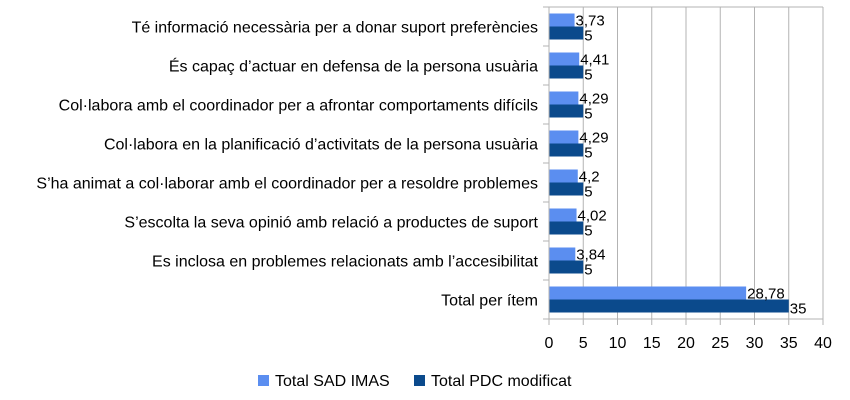  I want to click on data-label: 3,84, so click(590, 255).